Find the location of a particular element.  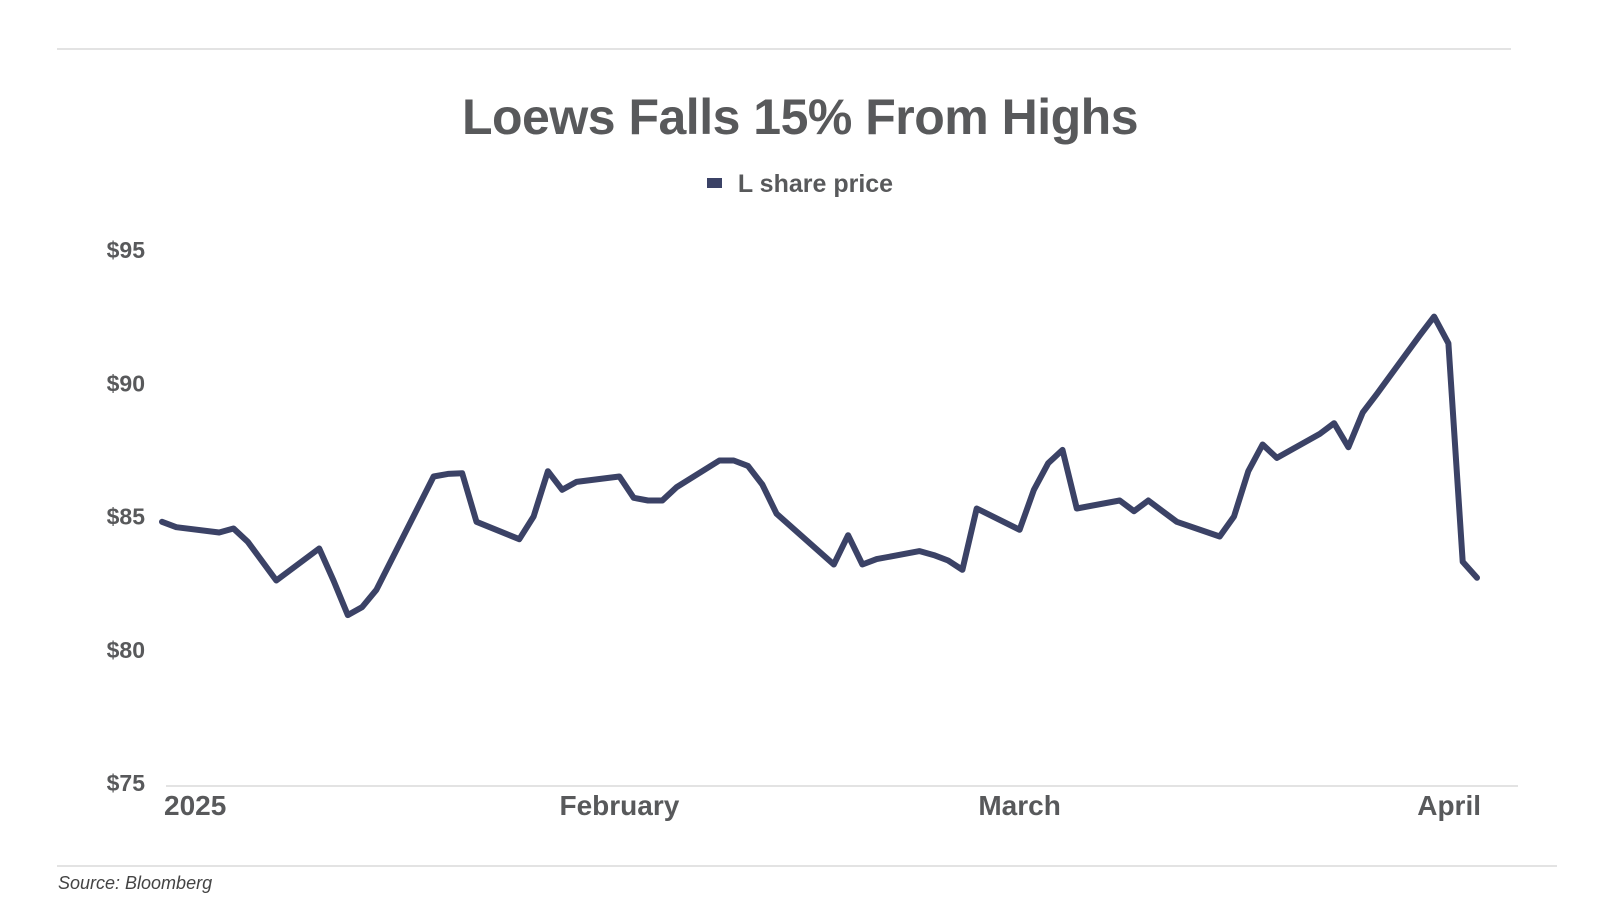

y-tick-label: $80 is located at coordinates (126, 650).